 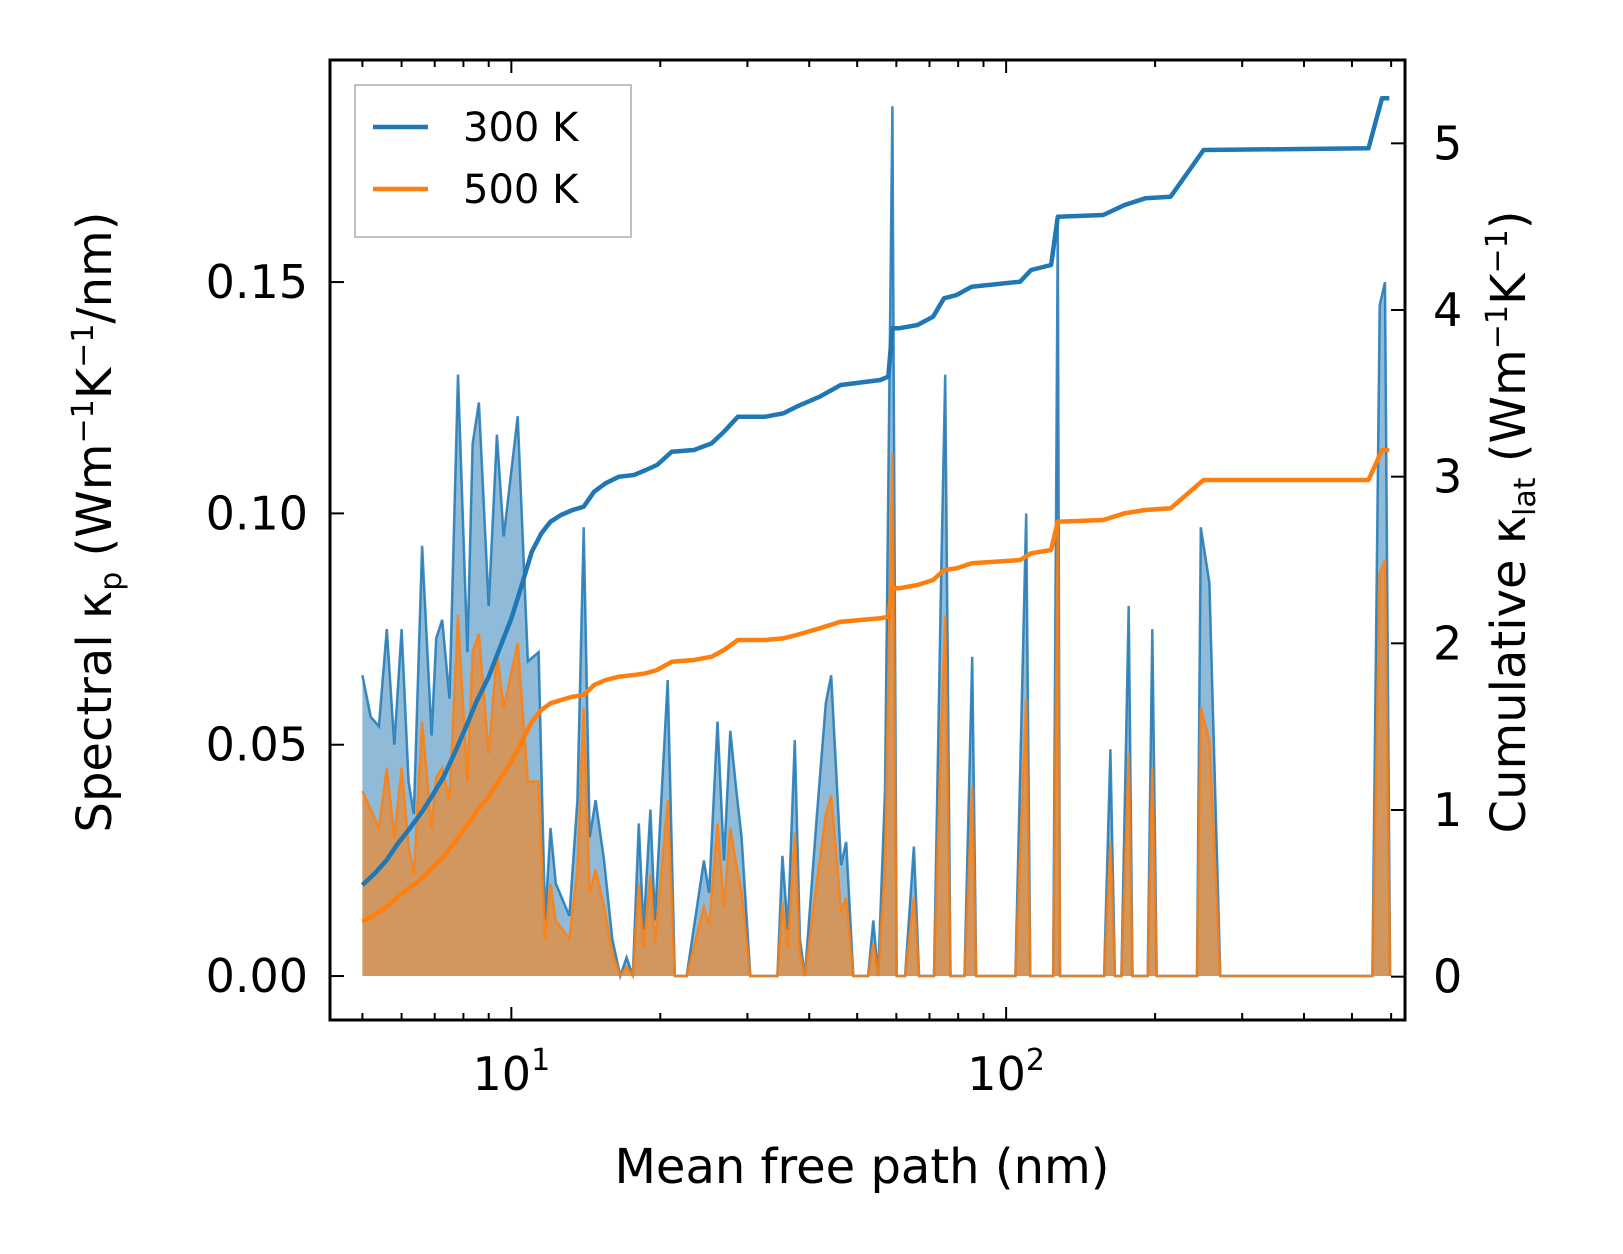 What do you see at coordinates (97, 522) in the screenshot?
I see `y-axis-left-title: Spectral κp (Wm−1K−1/nm)` at bounding box center [97, 522].